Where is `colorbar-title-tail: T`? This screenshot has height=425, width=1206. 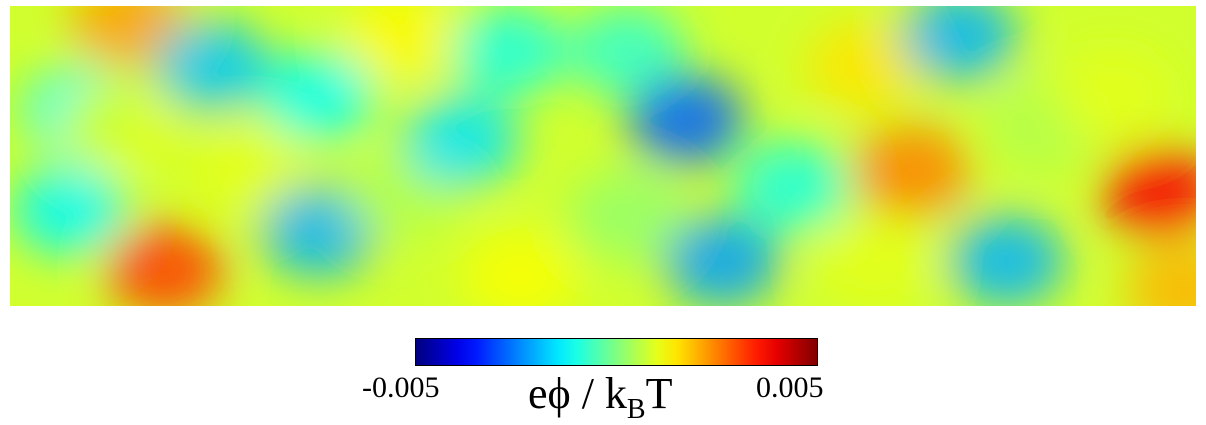 colorbar-title-tail: T is located at coordinates (659, 393).